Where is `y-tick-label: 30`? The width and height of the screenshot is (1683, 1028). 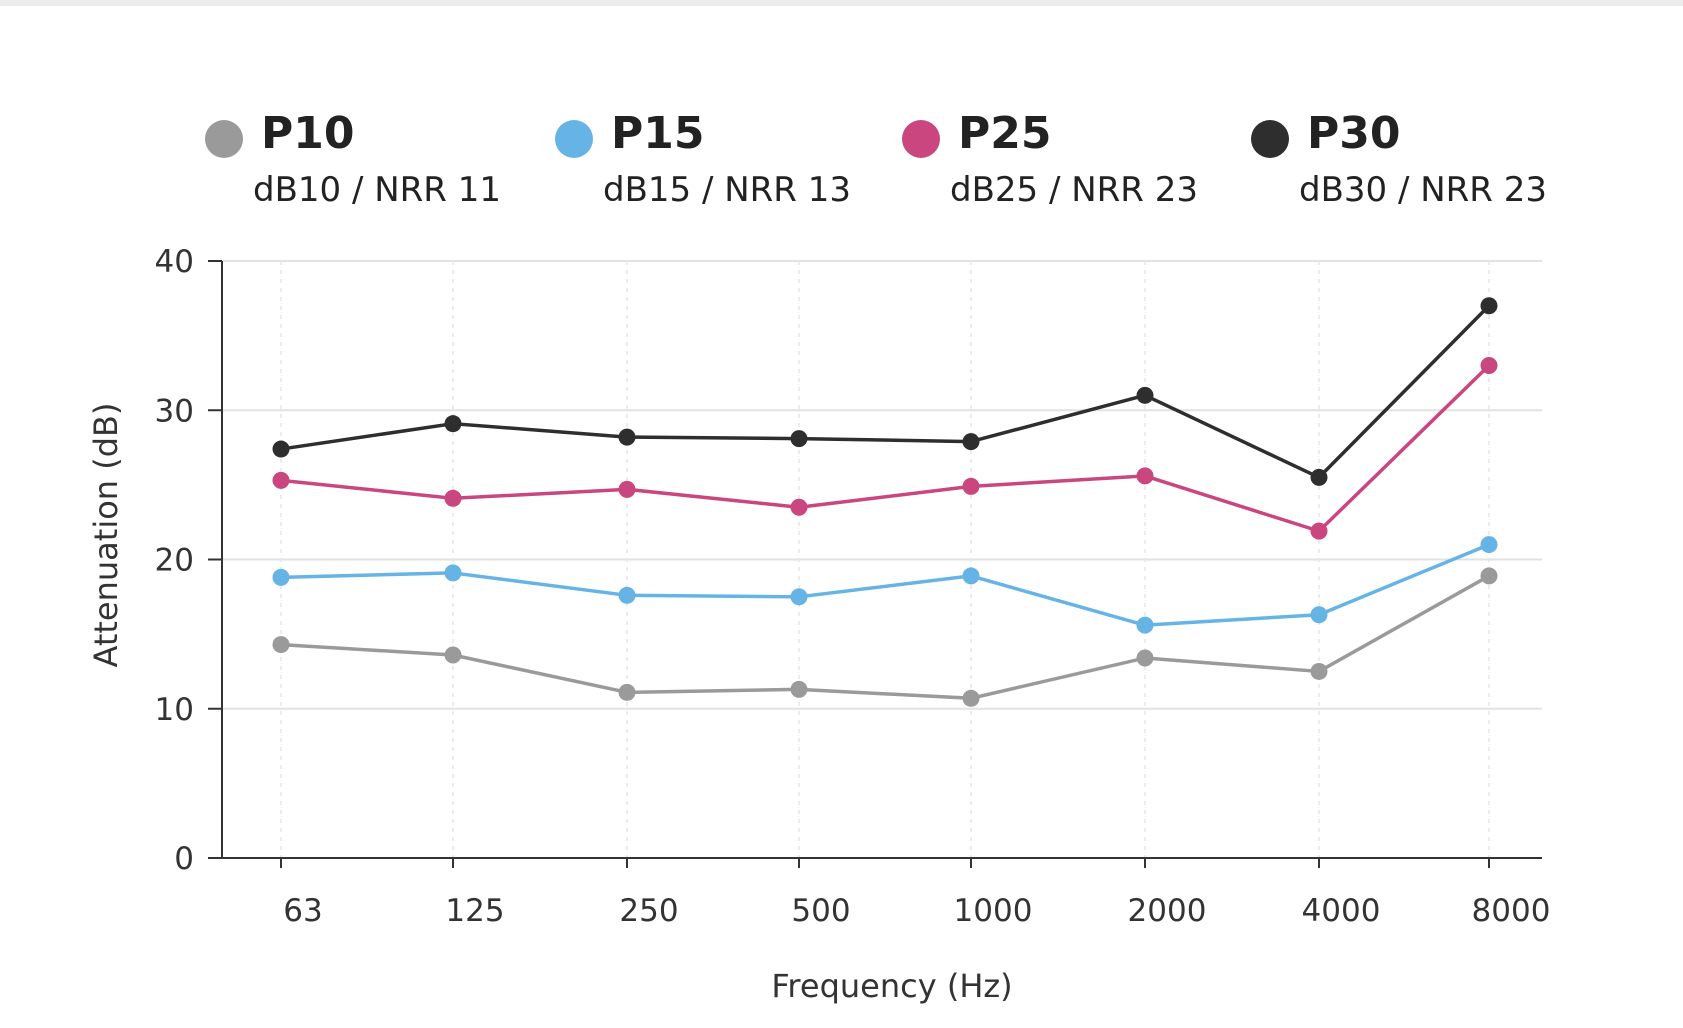
y-tick-label: 30 is located at coordinates (174, 411).